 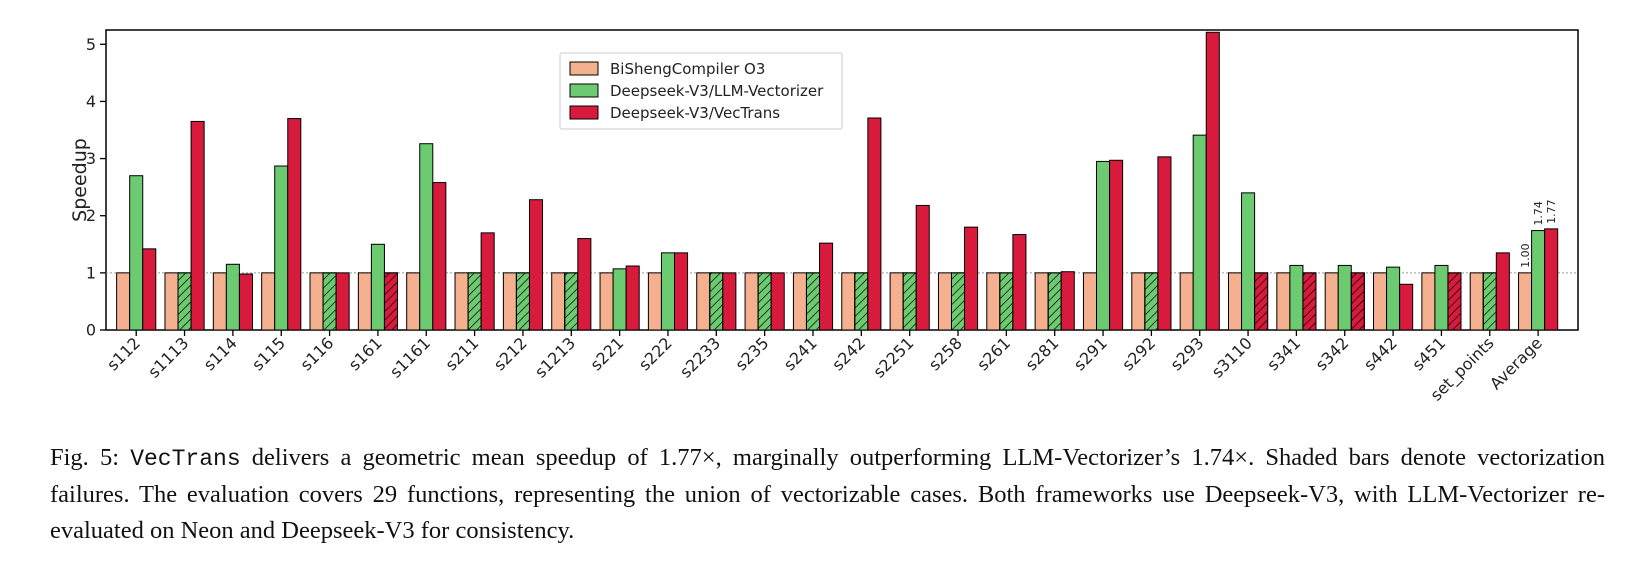 I want to click on y-axis: 0 1 2 3 4 5, so click(x=96, y=187).